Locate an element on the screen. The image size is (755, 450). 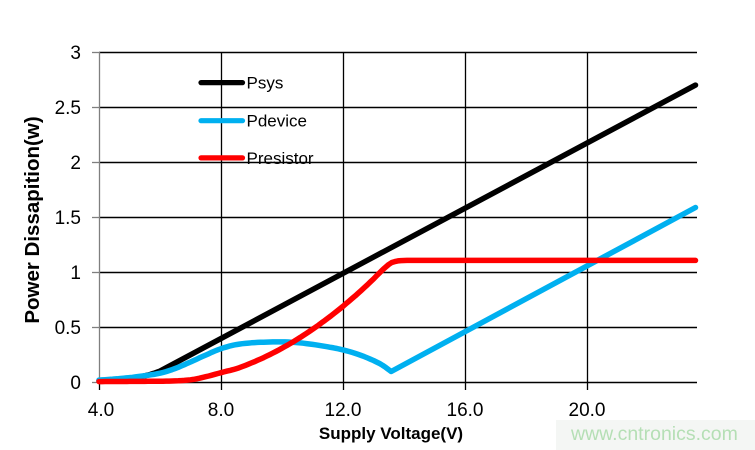
svg-text: Presistor is located at coordinates (280, 158).